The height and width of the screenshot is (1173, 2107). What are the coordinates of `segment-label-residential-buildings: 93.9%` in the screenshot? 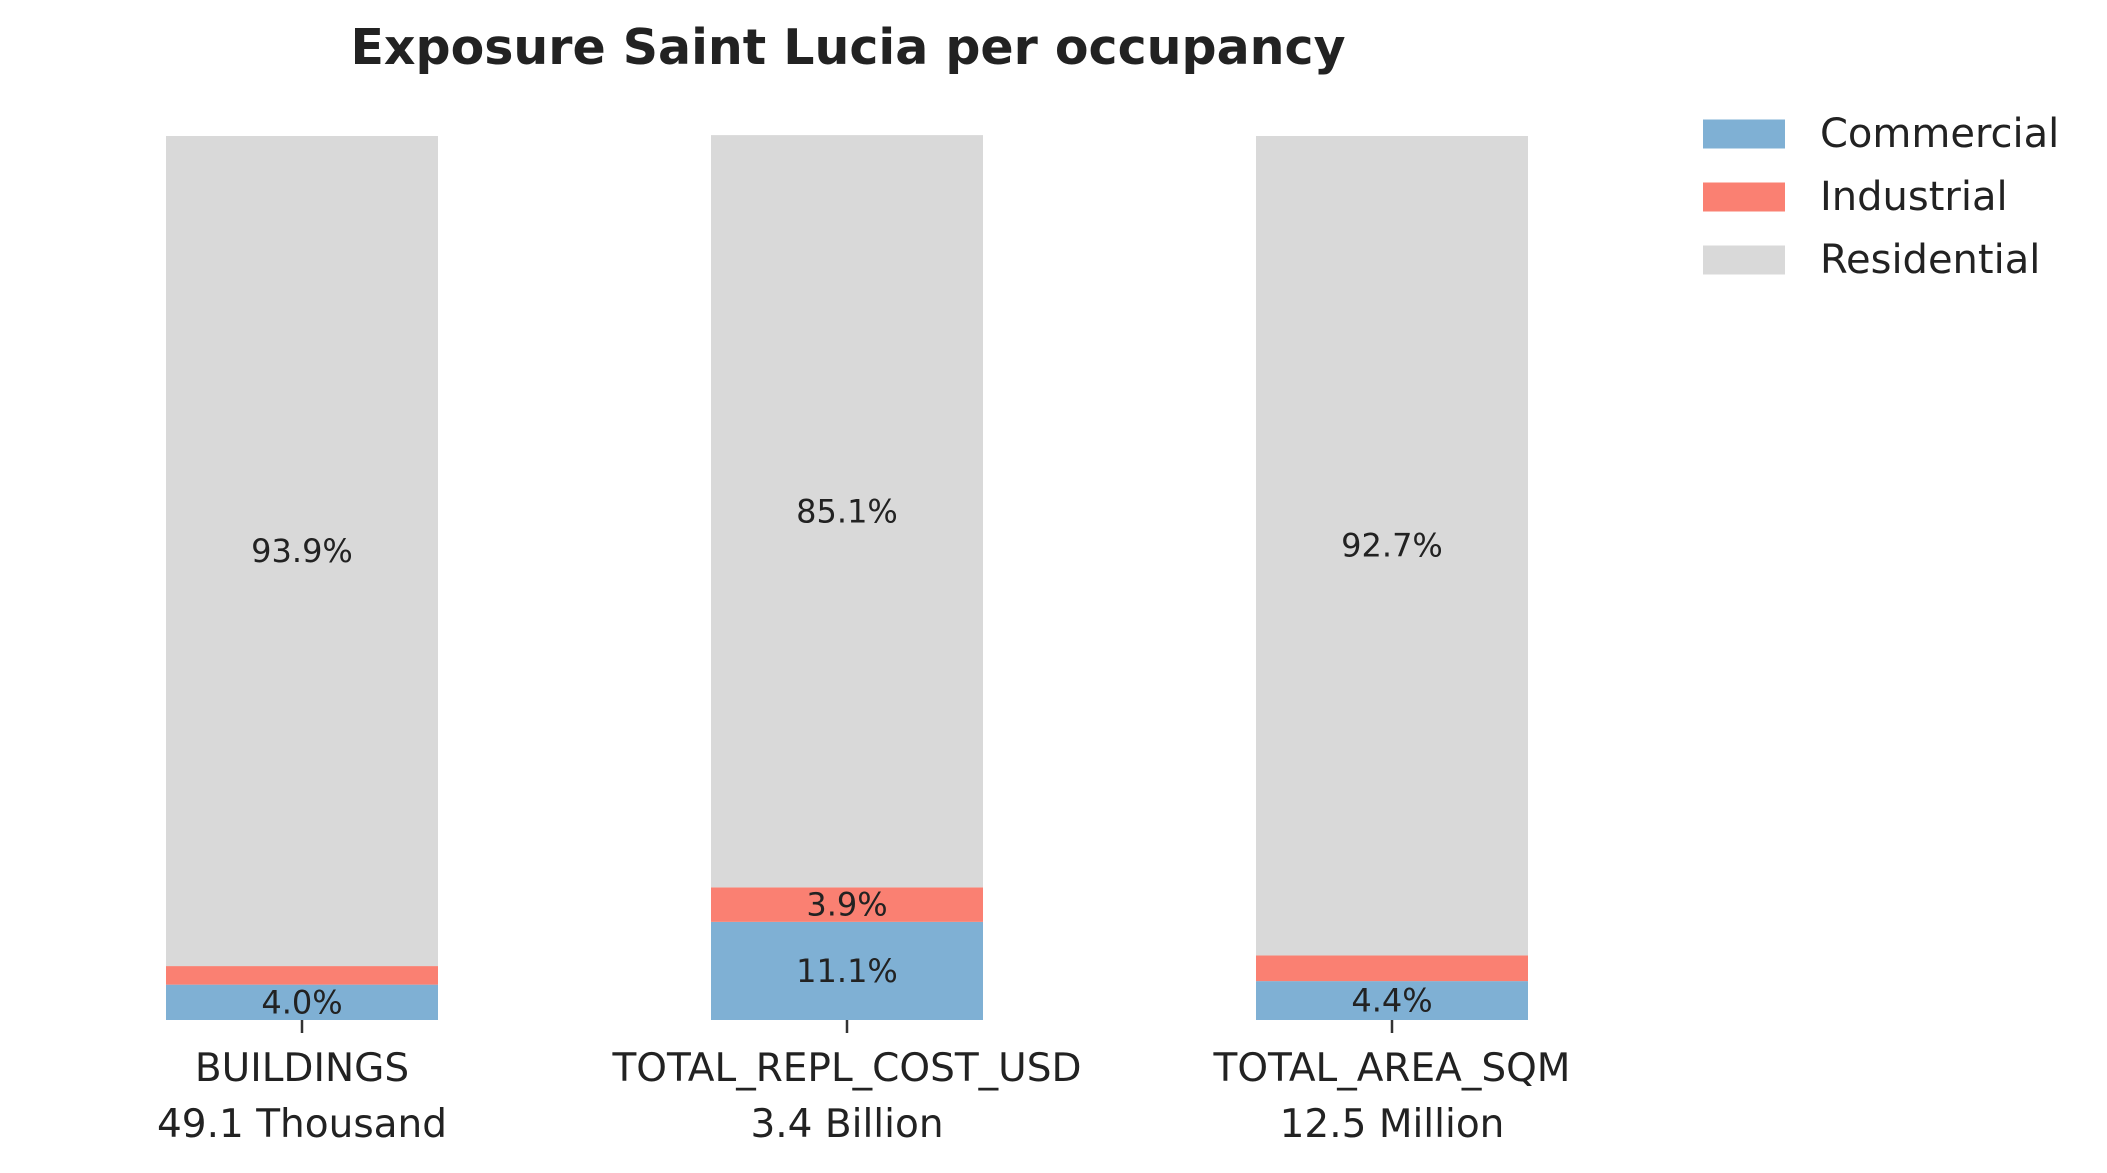 It's located at (302, 551).